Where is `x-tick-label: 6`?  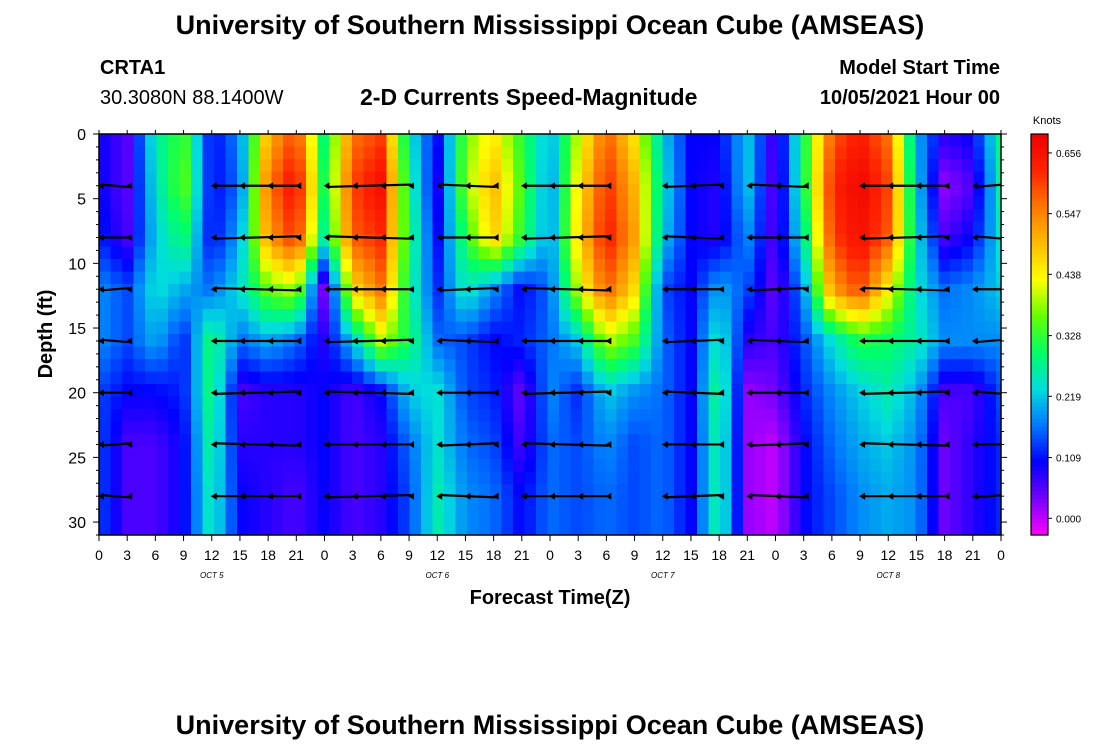
x-tick-label: 6 is located at coordinates (606, 555).